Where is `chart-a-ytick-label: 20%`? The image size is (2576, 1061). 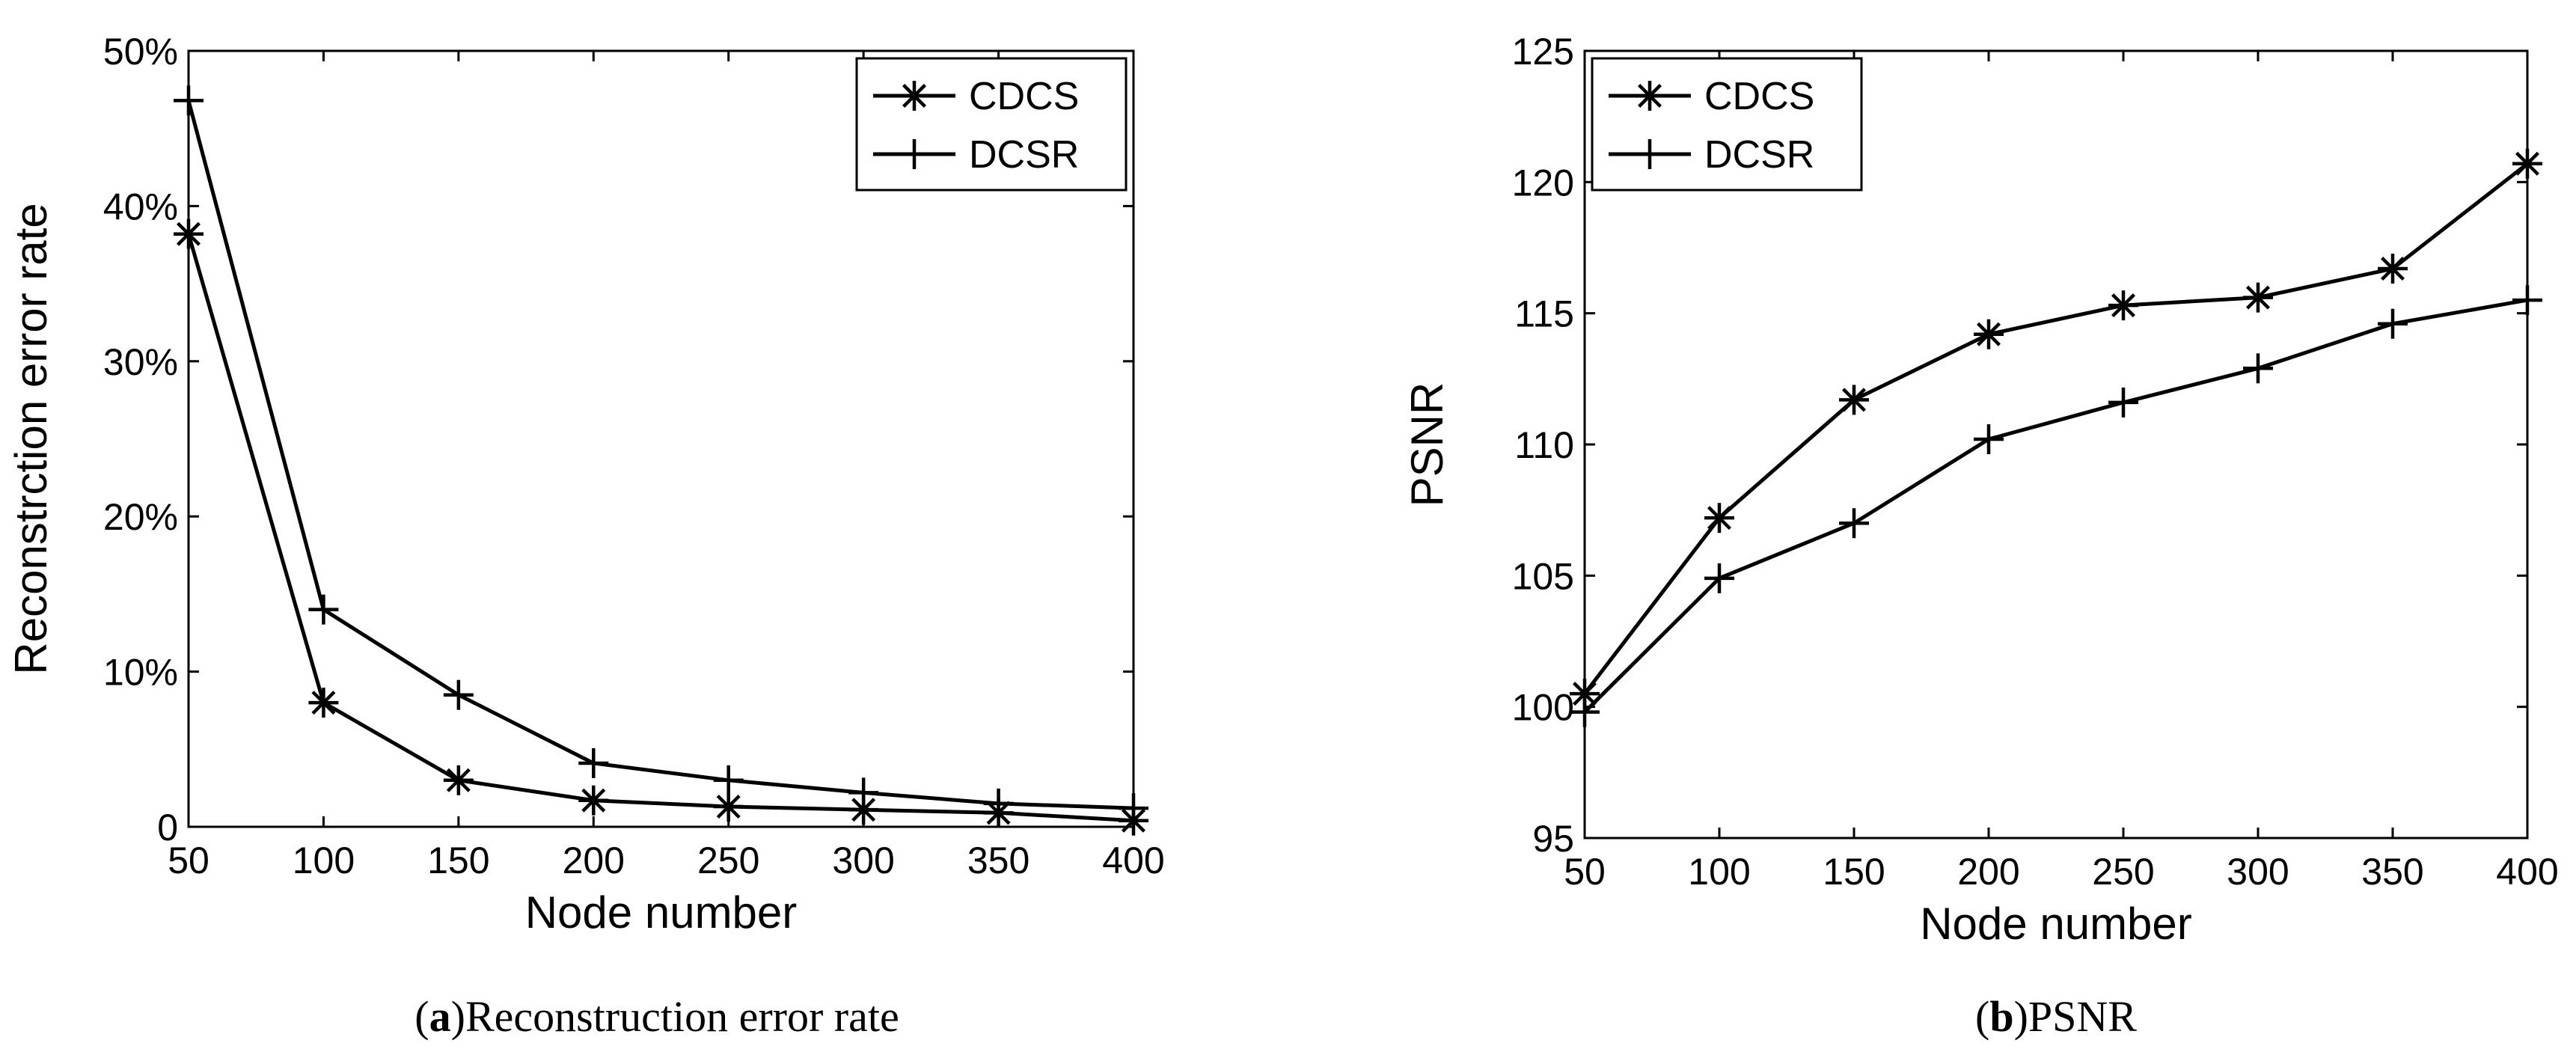 chart-a-ytick-label: 20% is located at coordinates (140, 517).